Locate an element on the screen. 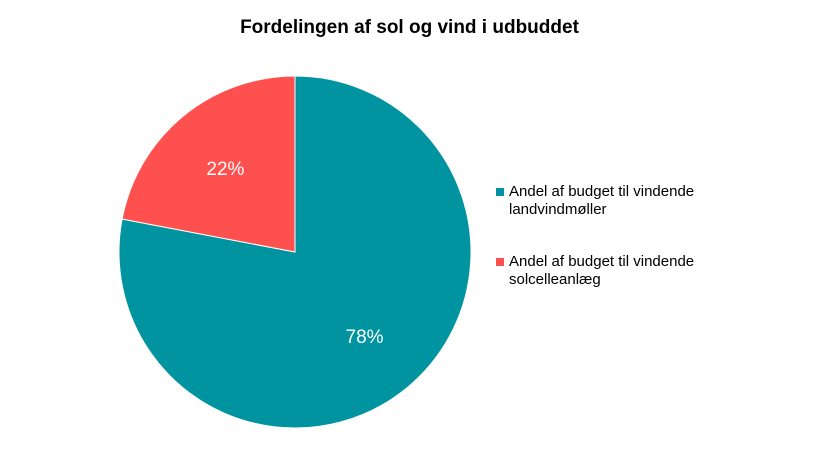 The image size is (819, 470). legend-swatch-solcelleanlaeg is located at coordinates (500, 262).